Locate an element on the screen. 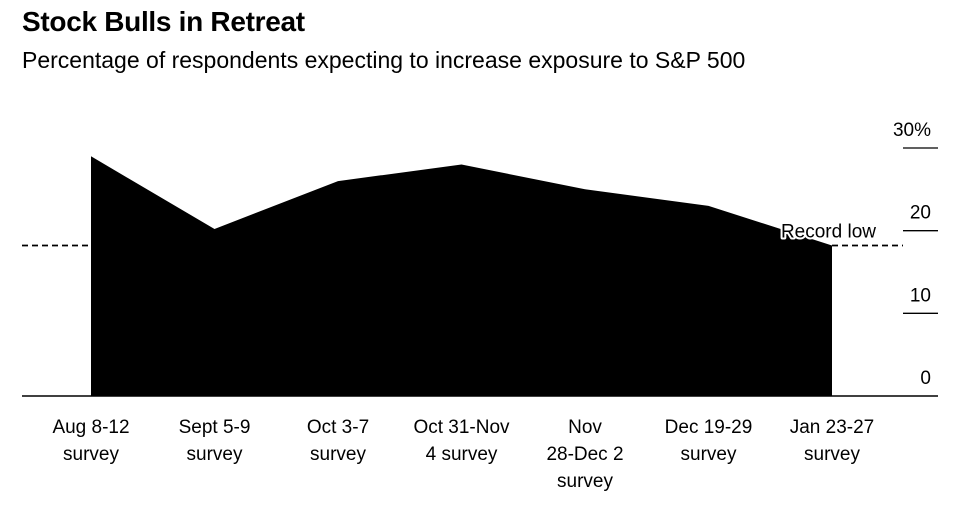 Image resolution: width=966 pixels, height=506 pixels. y-tick-label: 20 is located at coordinates (920, 213).